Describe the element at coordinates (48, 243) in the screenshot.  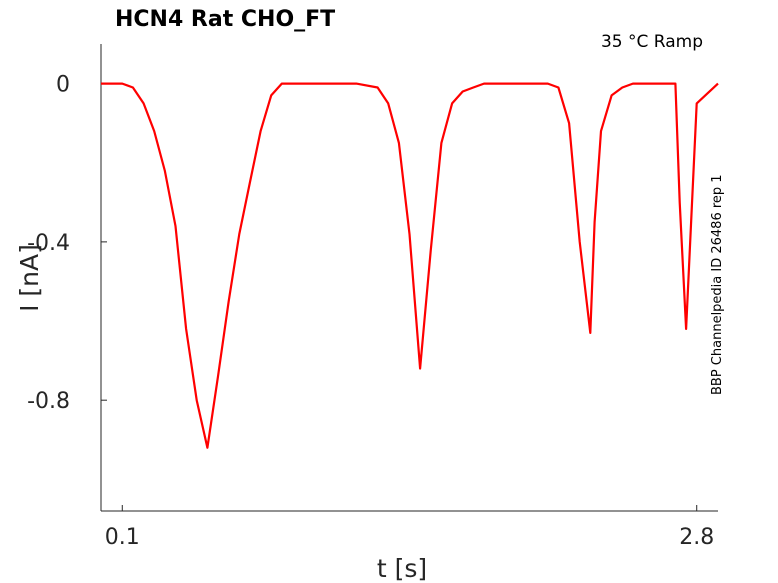
I see `y-tick-label: -0.4` at that location.